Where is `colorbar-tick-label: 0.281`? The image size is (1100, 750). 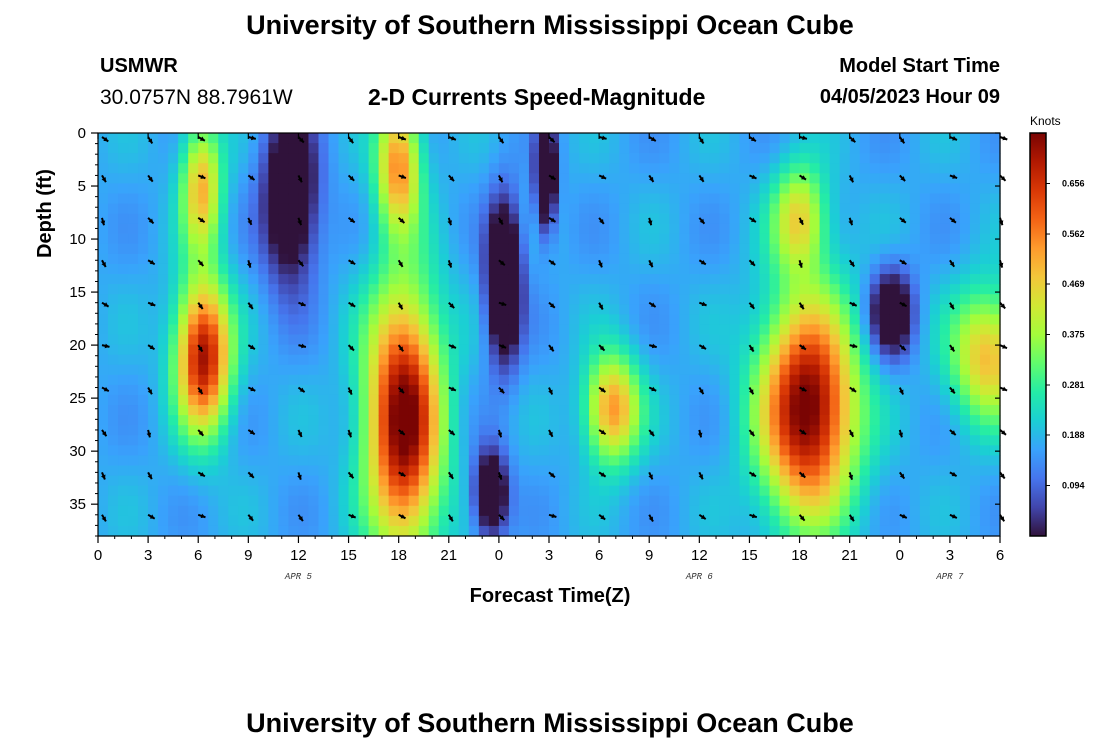
colorbar-tick-label: 0.281 is located at coordinates (1073, 385).